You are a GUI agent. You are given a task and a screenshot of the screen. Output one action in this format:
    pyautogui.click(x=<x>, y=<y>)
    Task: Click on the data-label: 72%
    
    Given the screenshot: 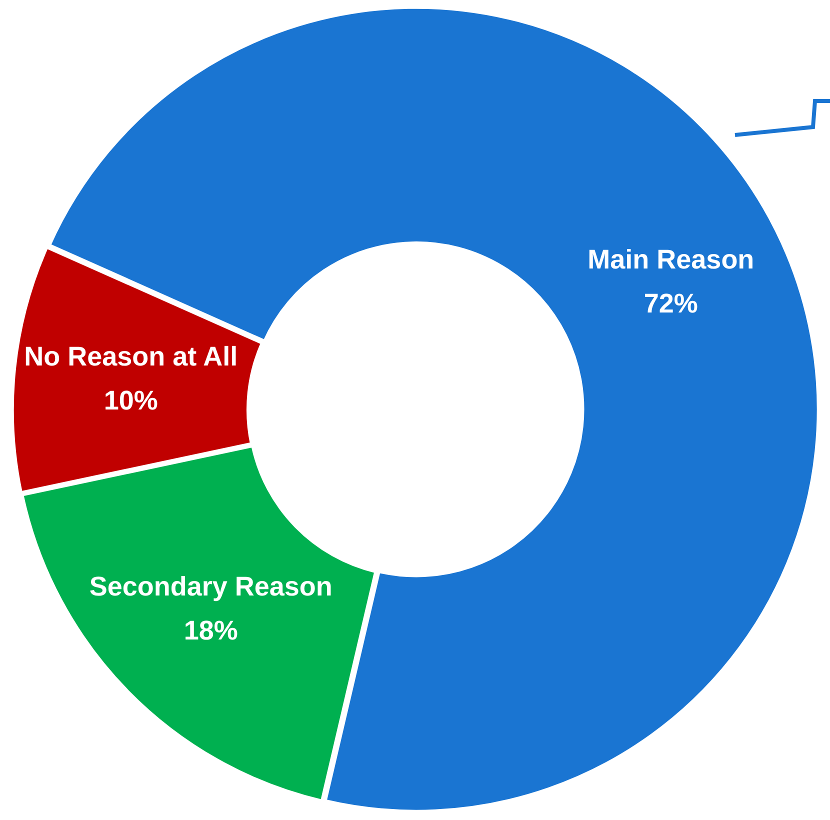 What is the action you would take?
    pyautogui.click(x=671, y=303)
    